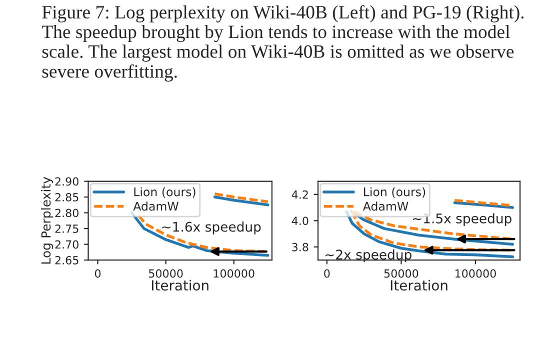  What do you see at coordinates (66, 197) in the screenshot?
I see `y-tick-label: 2.85` at bounding box center [66, 197].